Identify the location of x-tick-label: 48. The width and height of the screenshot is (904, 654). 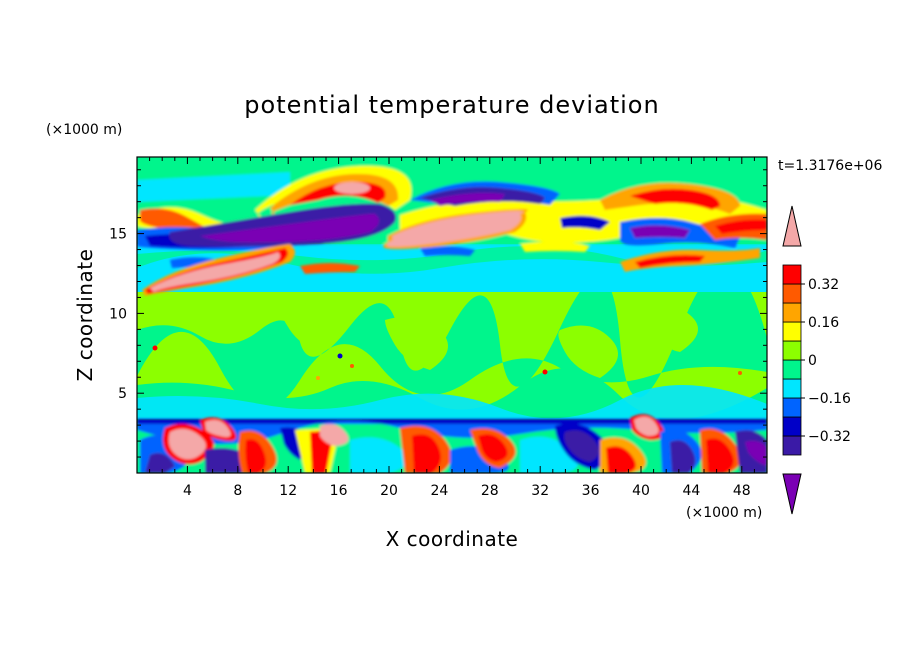
(742, 491).